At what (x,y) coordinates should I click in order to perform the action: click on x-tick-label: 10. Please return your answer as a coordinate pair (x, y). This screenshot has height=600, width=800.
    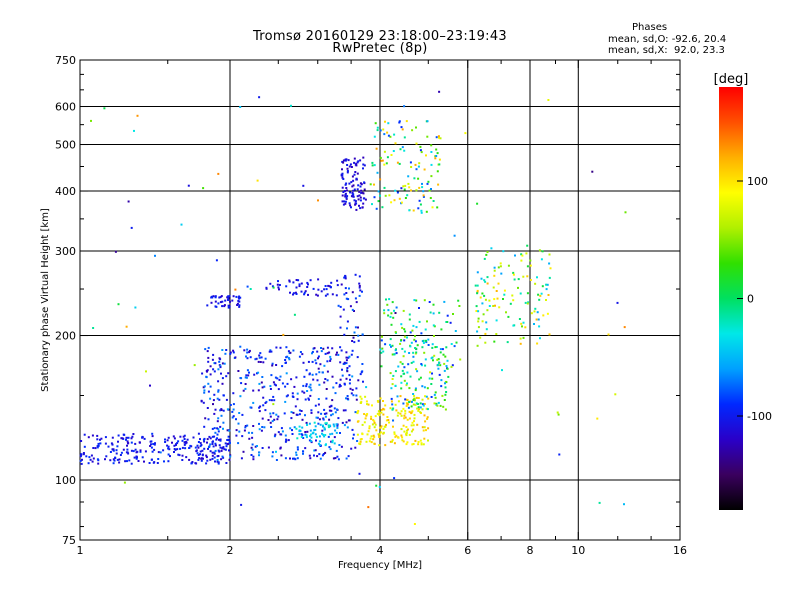
    Looking at the image, I should click on (578, 550).